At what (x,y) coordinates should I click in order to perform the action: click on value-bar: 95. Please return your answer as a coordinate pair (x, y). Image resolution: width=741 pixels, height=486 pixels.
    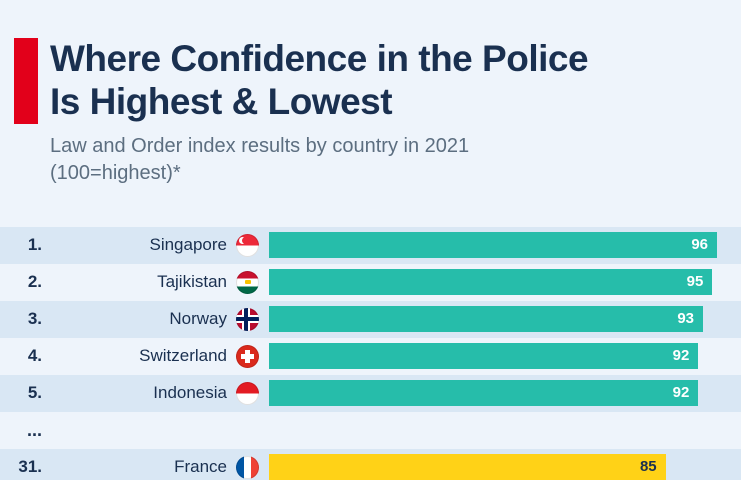
    Looking at the image, I should click on (491, 282).